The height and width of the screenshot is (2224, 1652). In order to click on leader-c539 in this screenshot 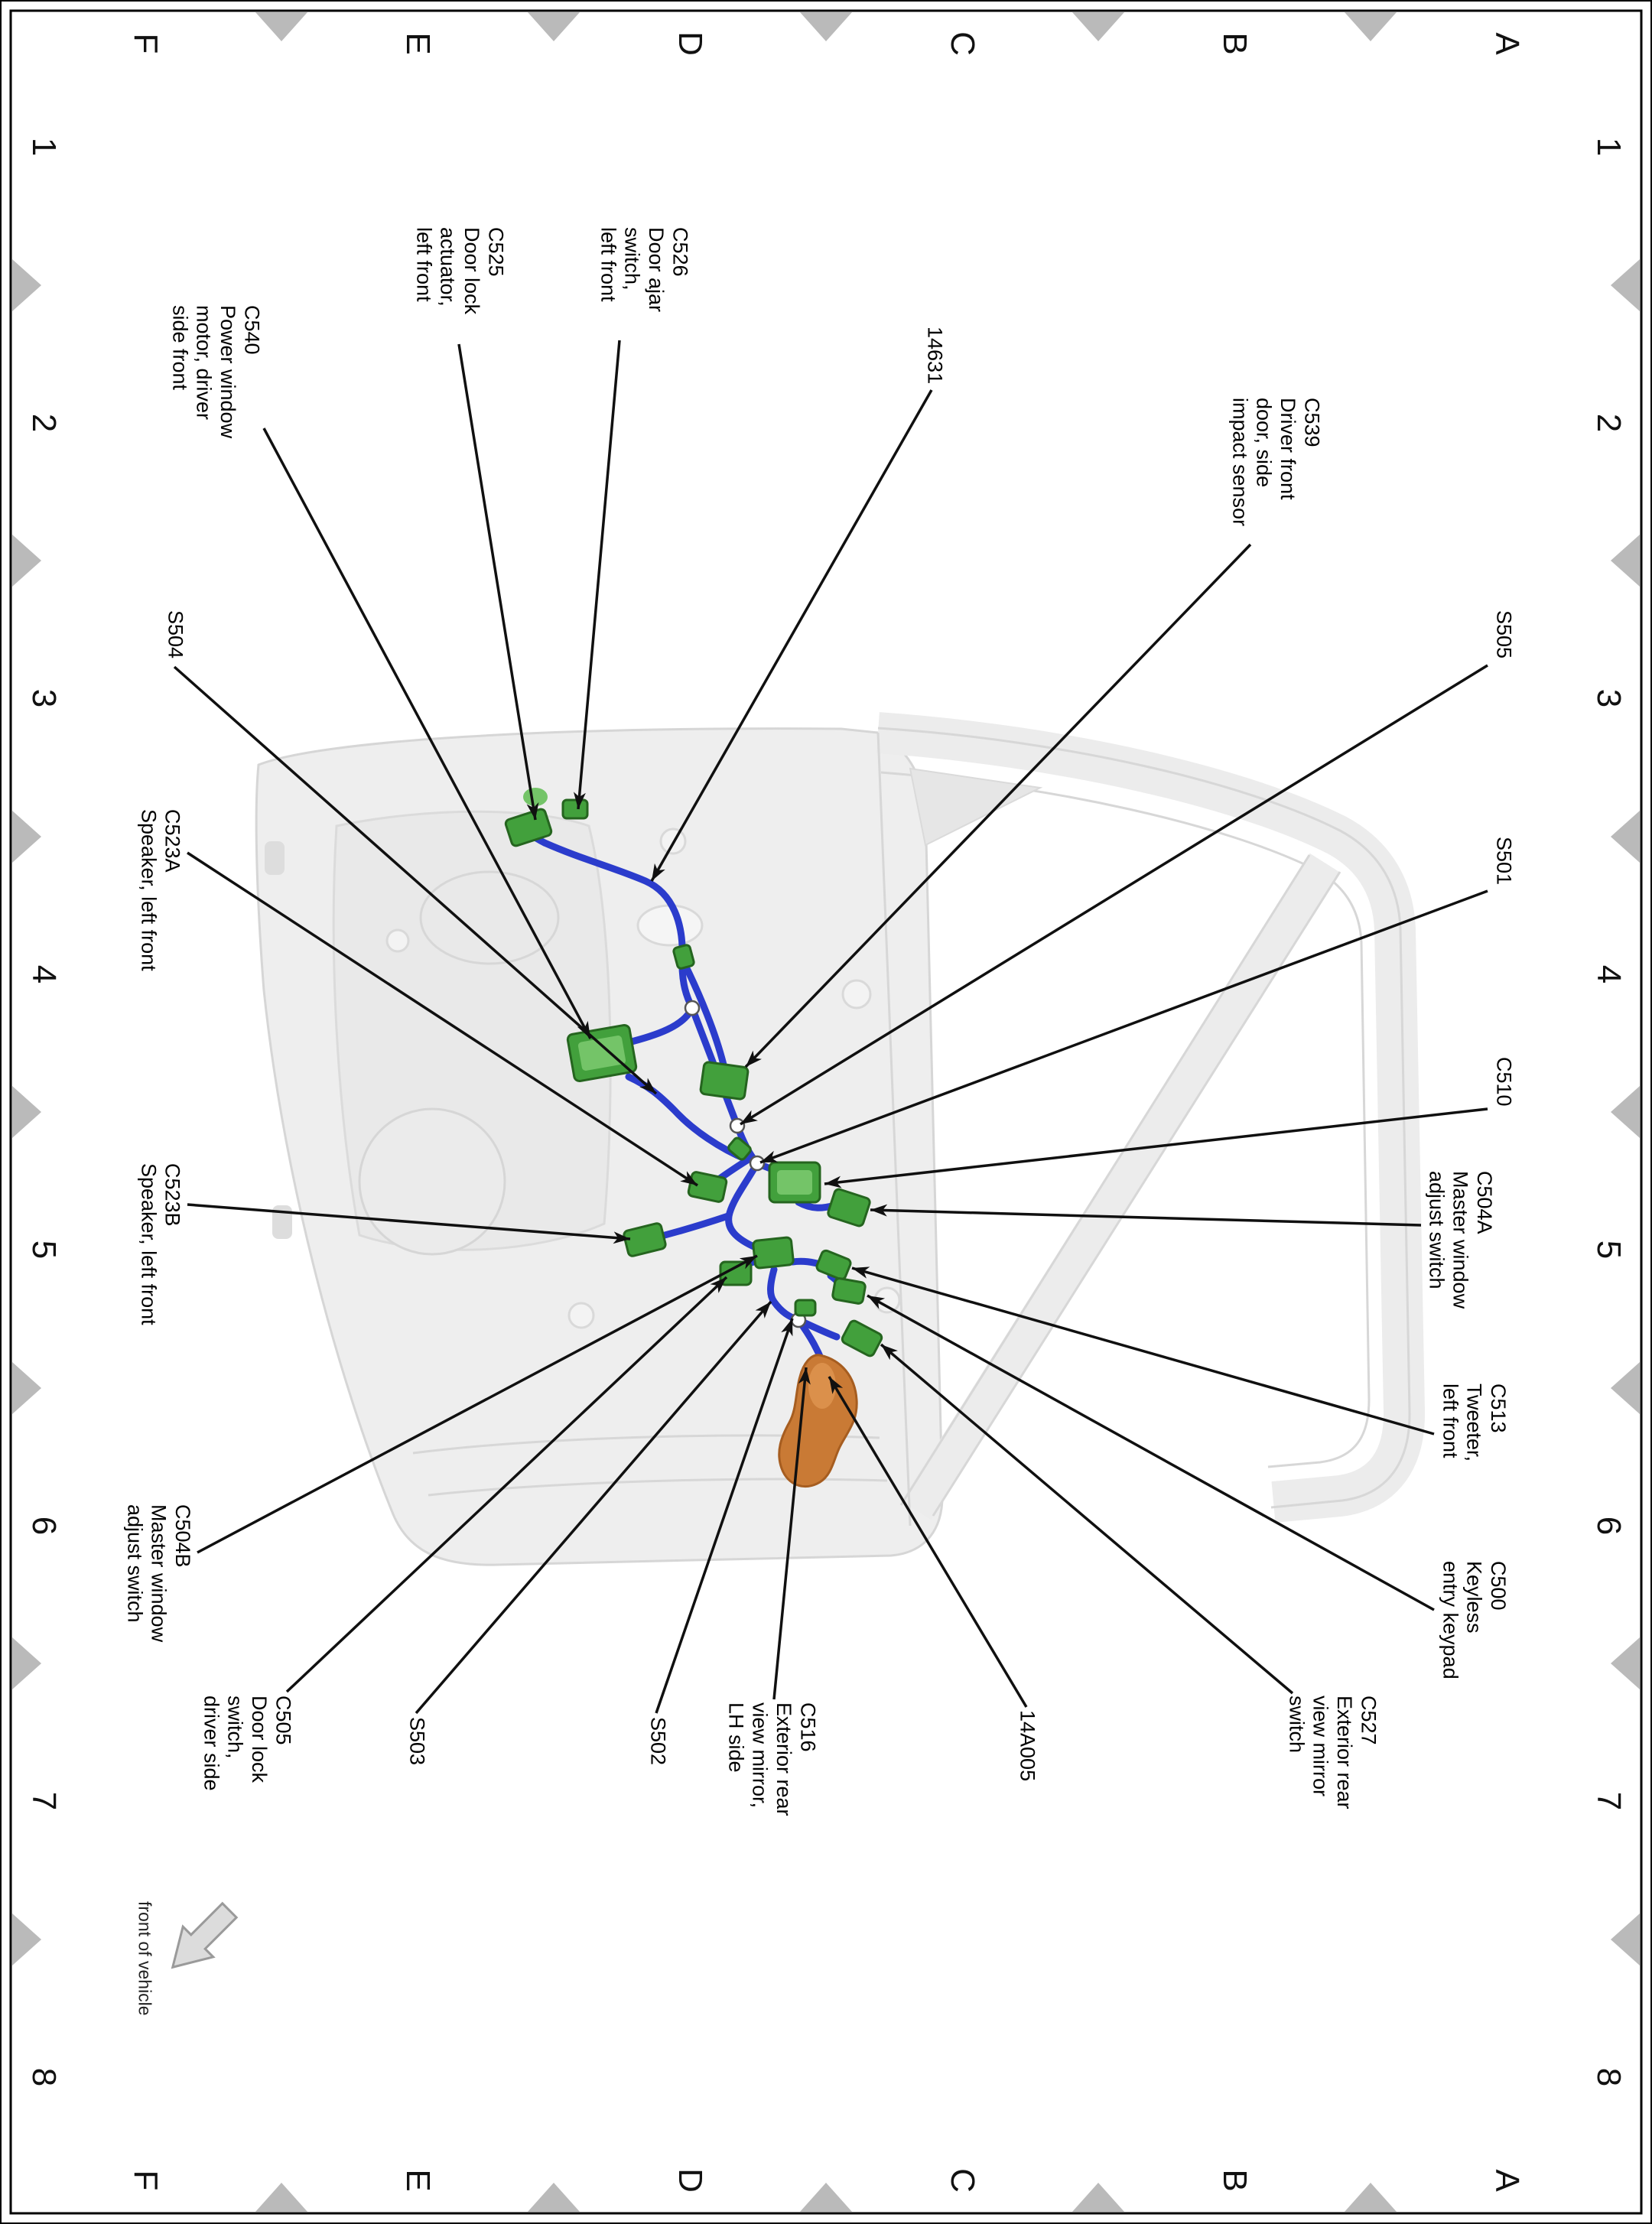, I will do `click(998, 805)`.